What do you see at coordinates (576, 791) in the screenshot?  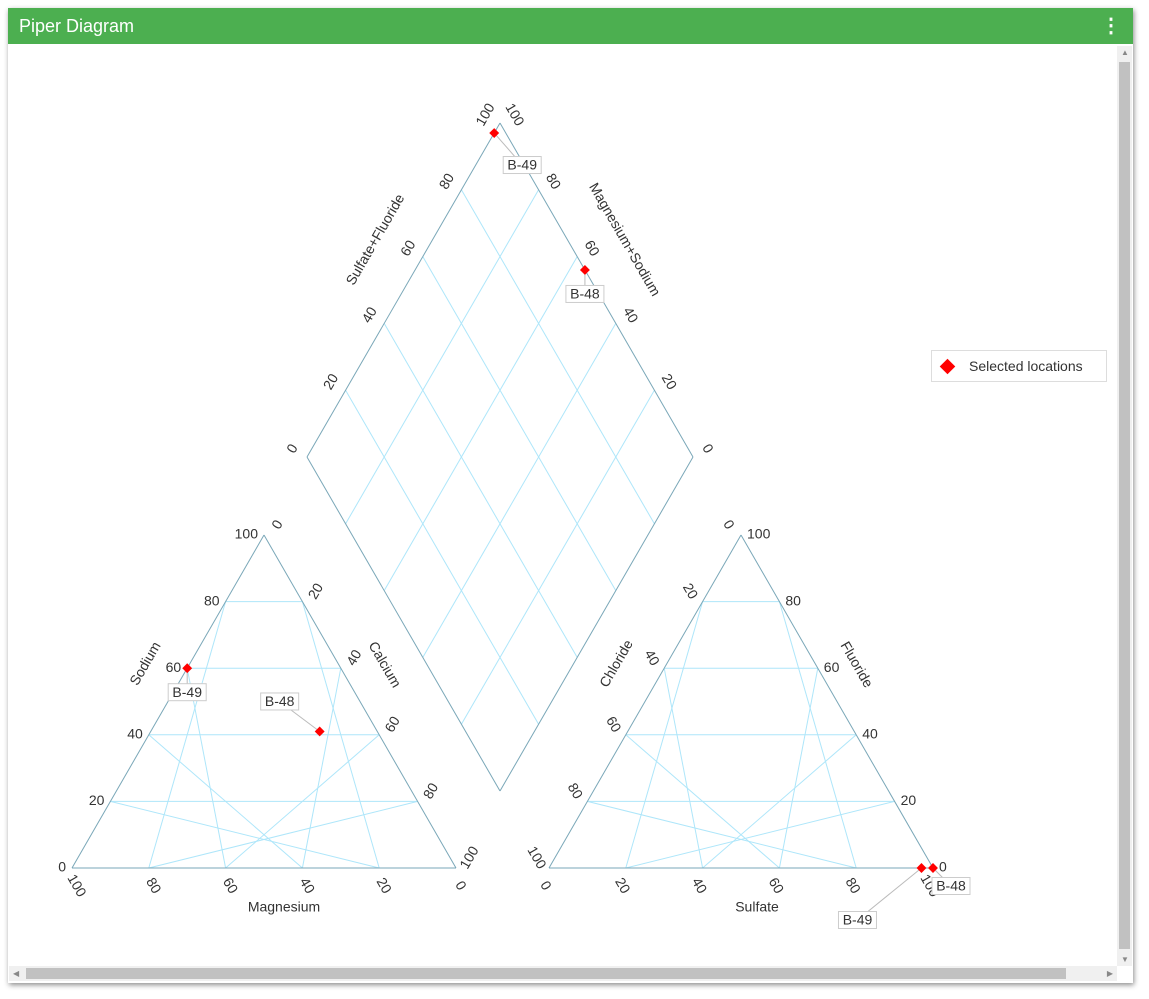 I see `chloride-tick-label: 80` at bounding box center [576, 791].